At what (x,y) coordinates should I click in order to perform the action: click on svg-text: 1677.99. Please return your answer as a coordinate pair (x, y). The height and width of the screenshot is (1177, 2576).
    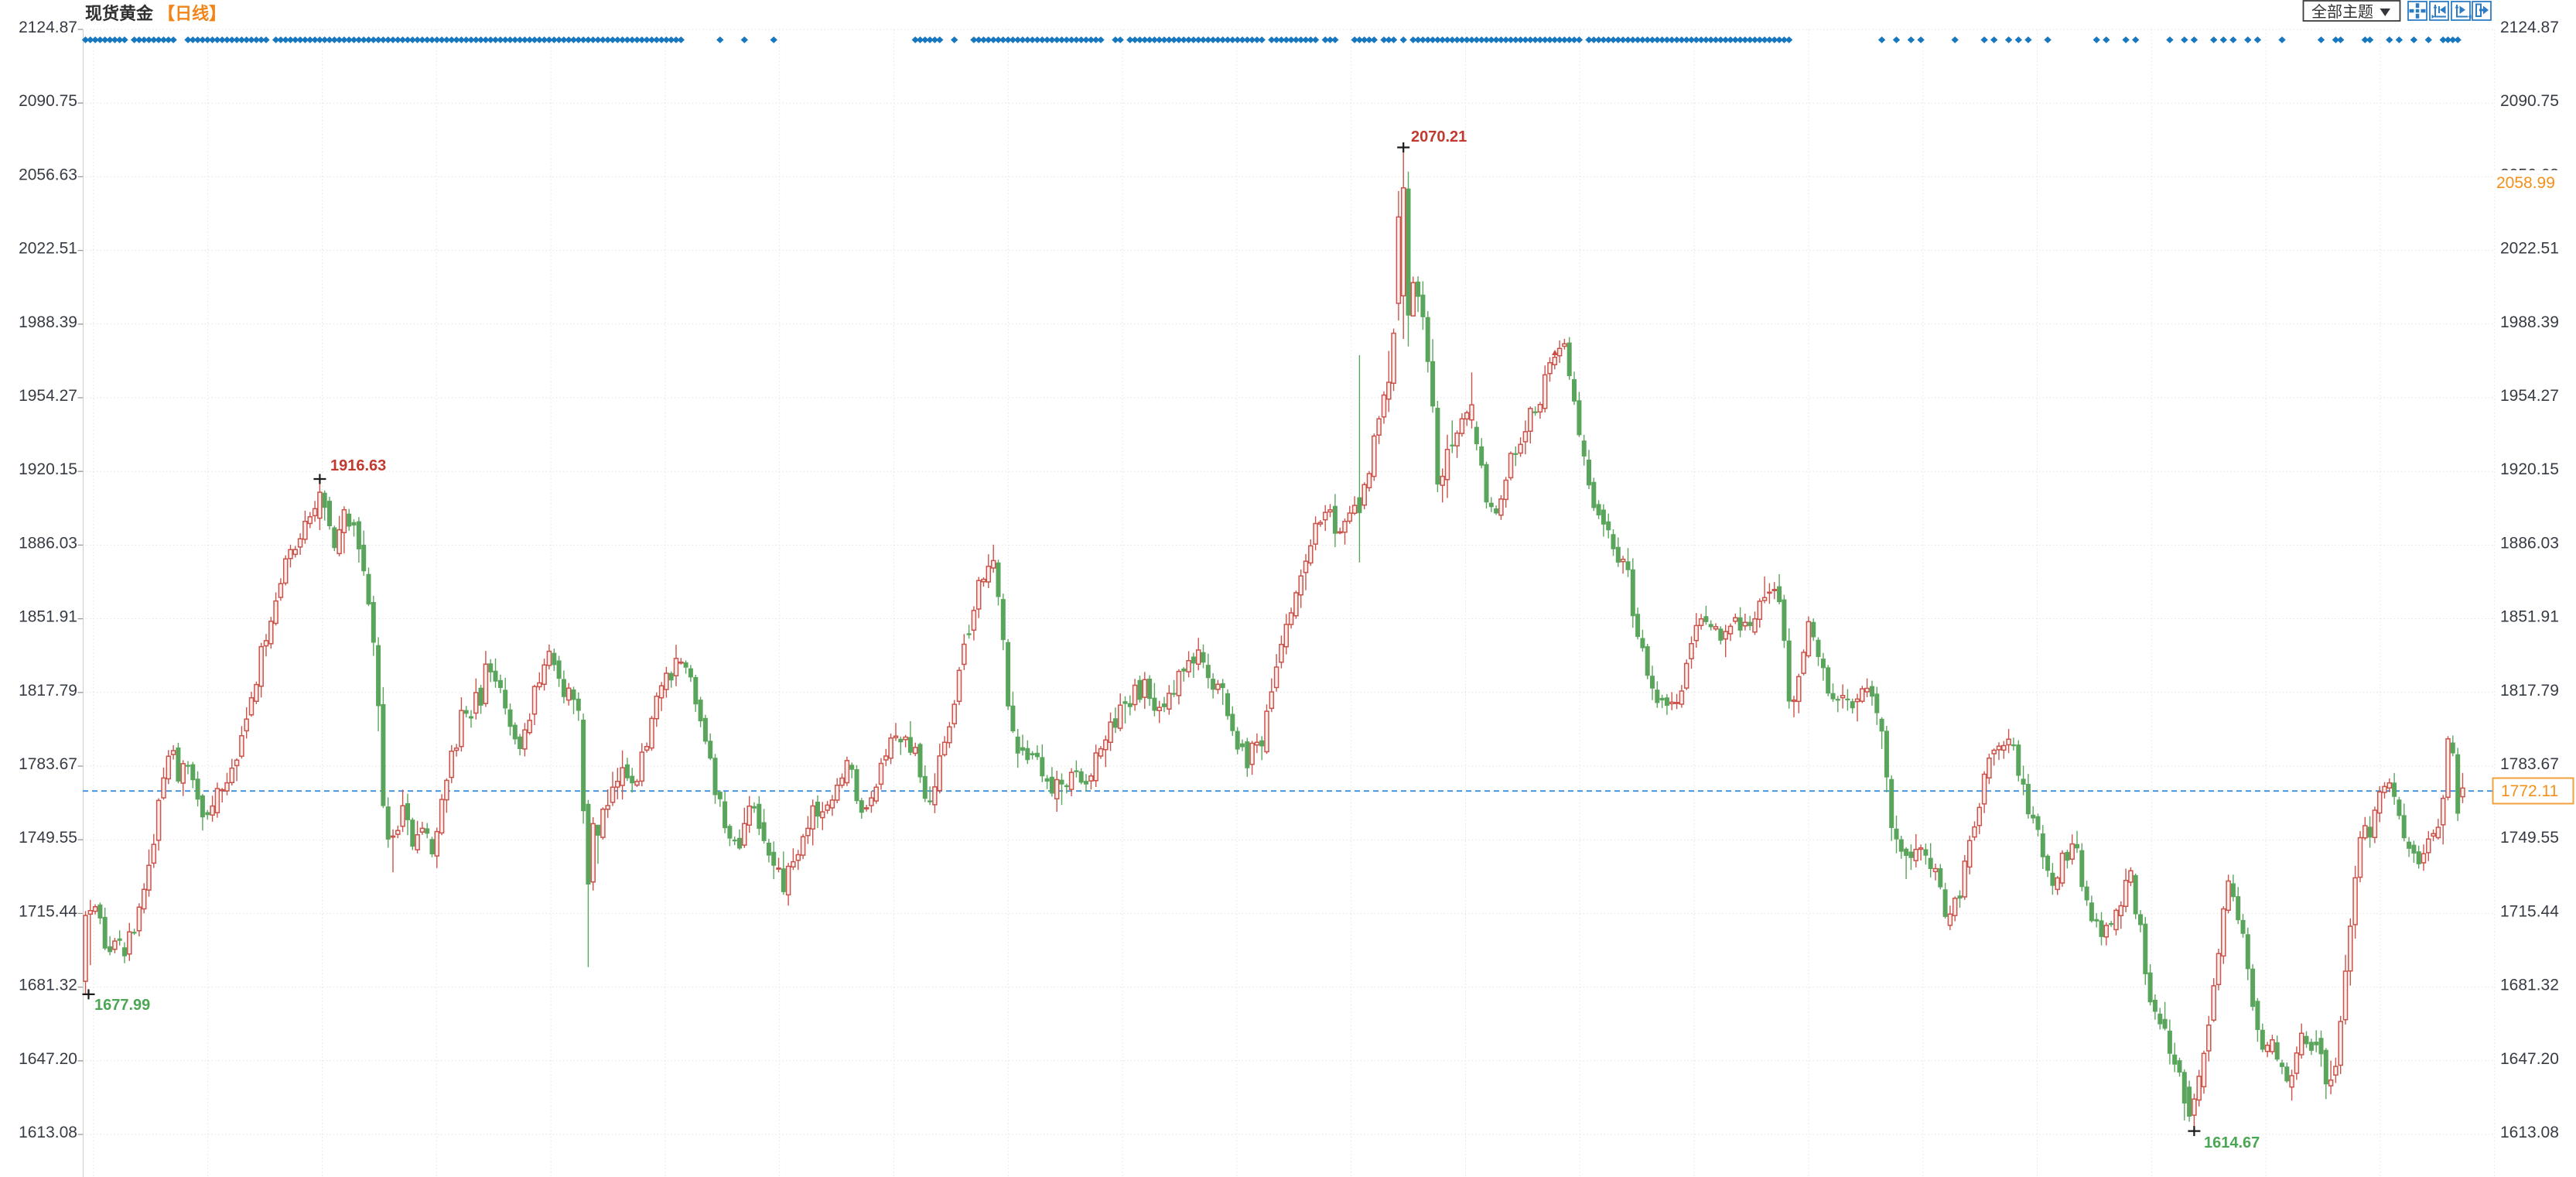
    Looking at the image, I should click on (122, 1005).